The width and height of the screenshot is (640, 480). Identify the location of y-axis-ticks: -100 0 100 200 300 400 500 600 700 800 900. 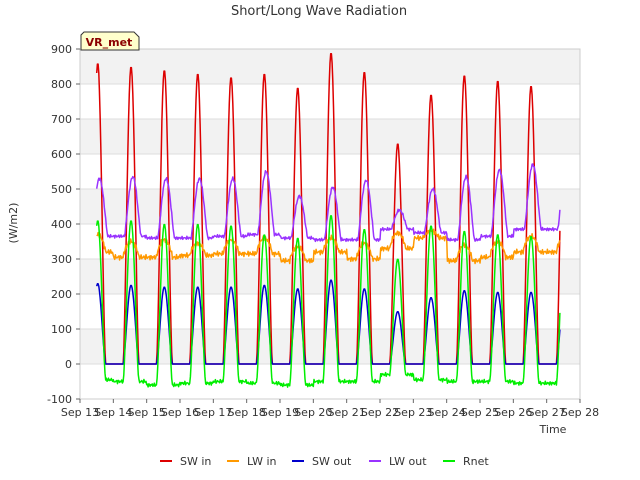
(63, 224).